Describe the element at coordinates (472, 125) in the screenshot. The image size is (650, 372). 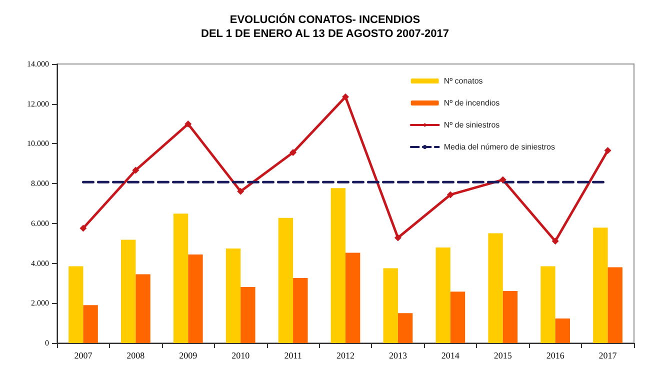
I see `legend-label: Nº de siniestros` at that location.